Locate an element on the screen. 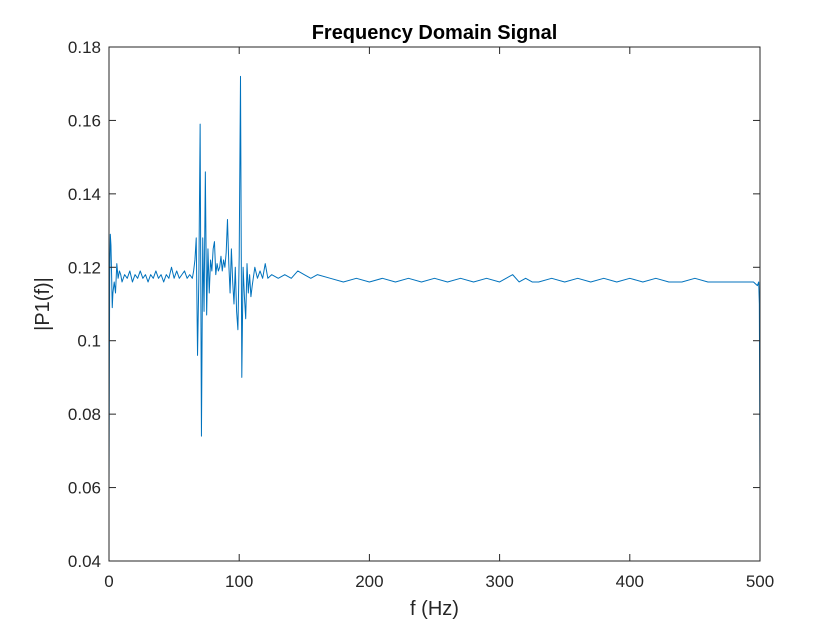 The image size is (840, 635). y-tick-label: 0.08 is located at coordinates (84, 414).